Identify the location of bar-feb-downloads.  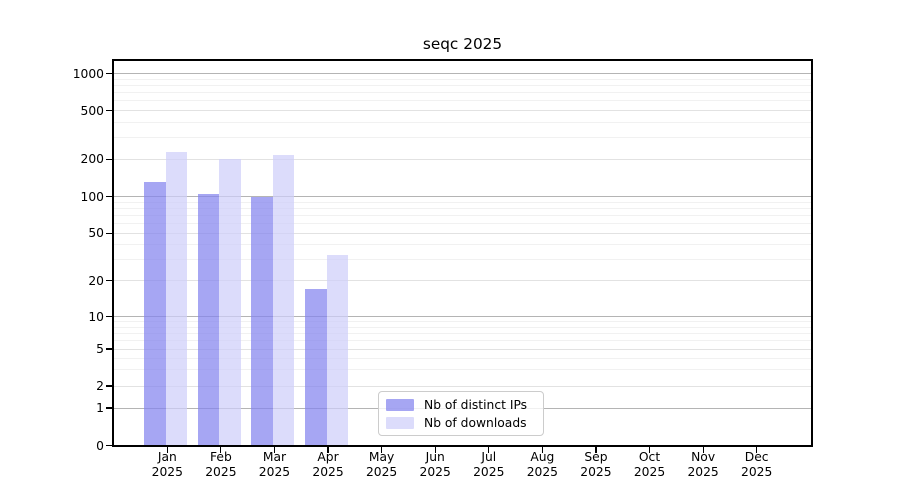
(230, 302).